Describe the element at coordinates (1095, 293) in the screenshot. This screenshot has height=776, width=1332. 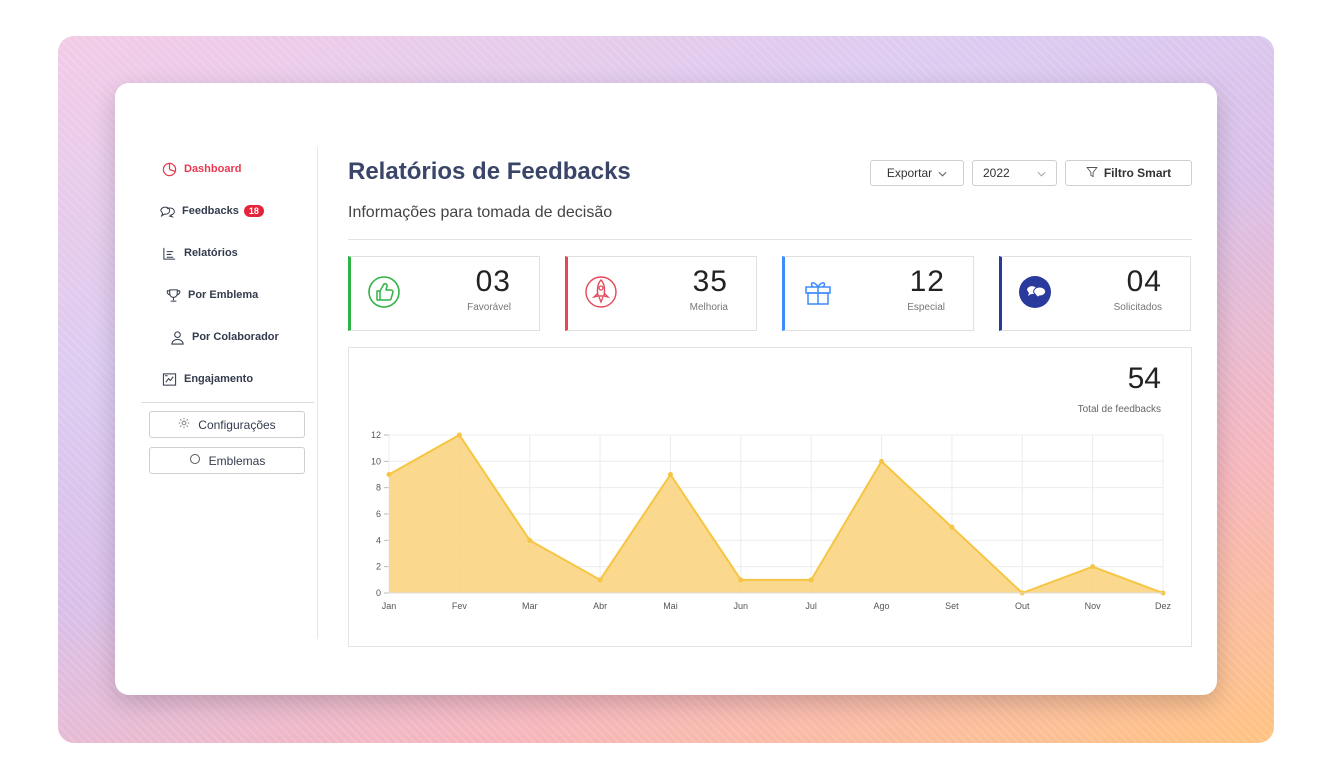
I see `stat-card-solicitados: 04 Solicitados` at that location.